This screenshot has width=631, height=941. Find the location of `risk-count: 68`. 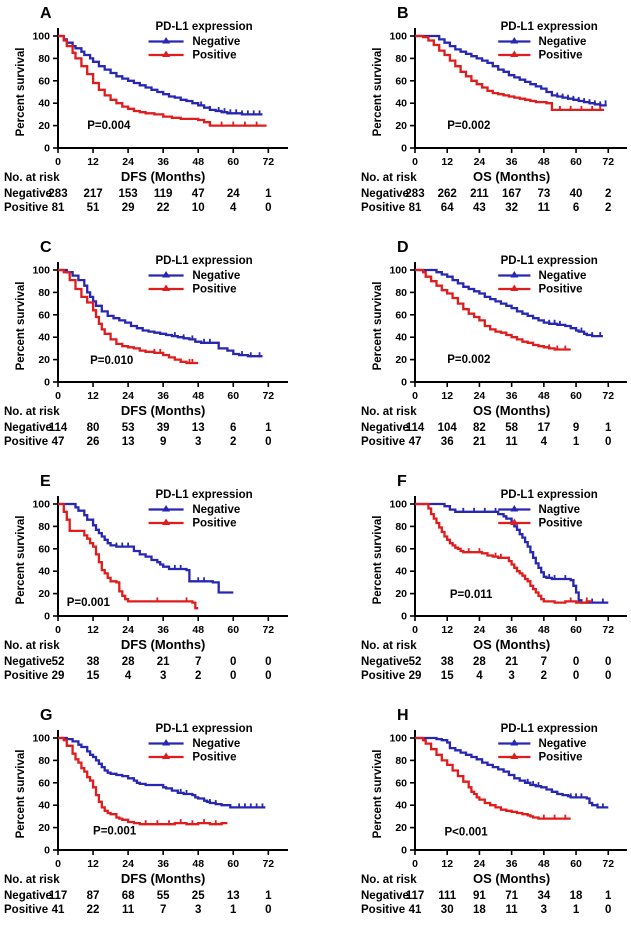

risk-count: 68 is located at coordinates (128, 896).